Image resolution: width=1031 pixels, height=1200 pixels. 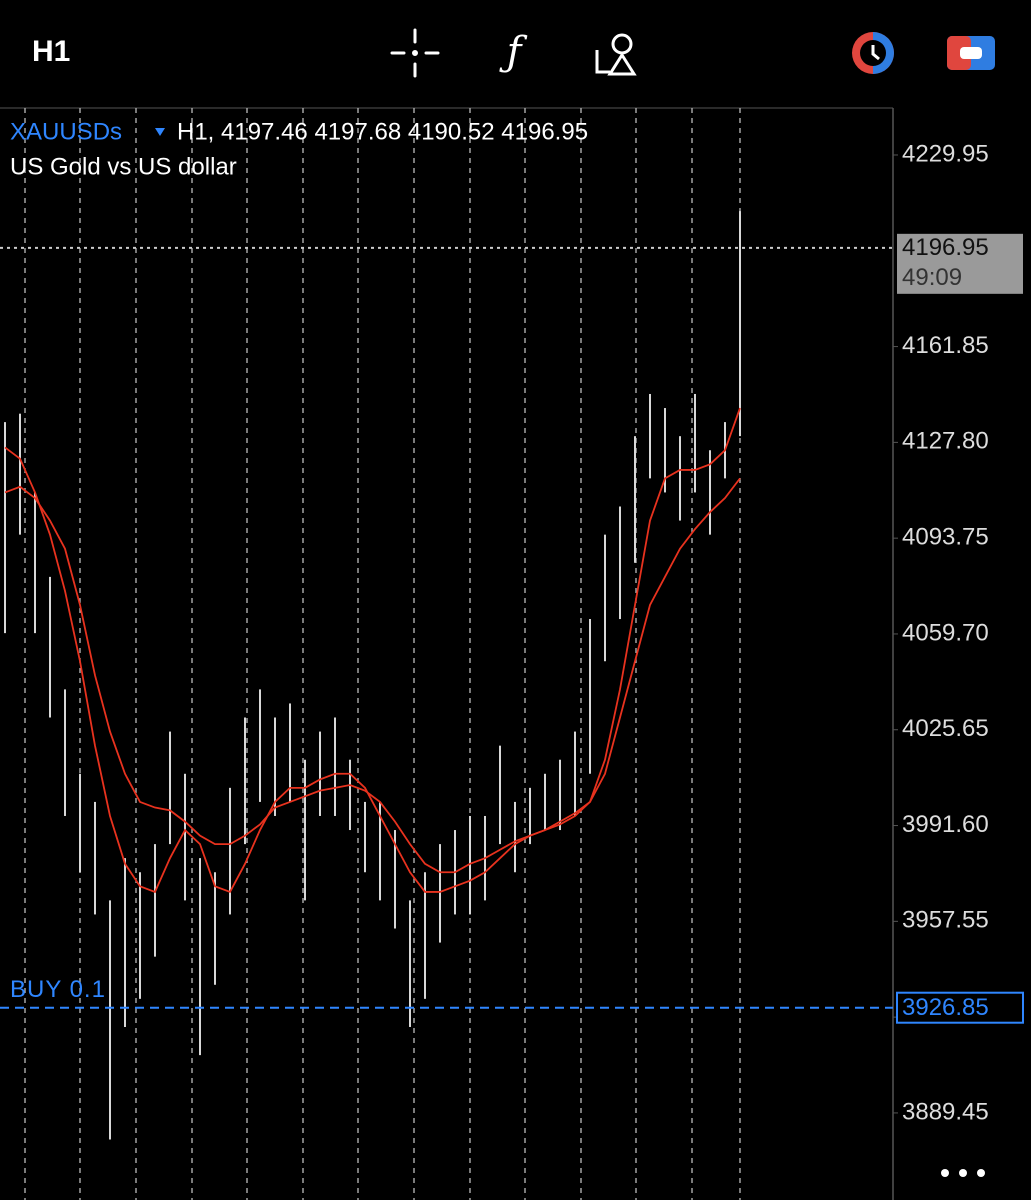 What do you see at coordinates (945, 537) in the screenshot?
I see `y-tick-label: 4093.75` at bounding box center [945, 537].